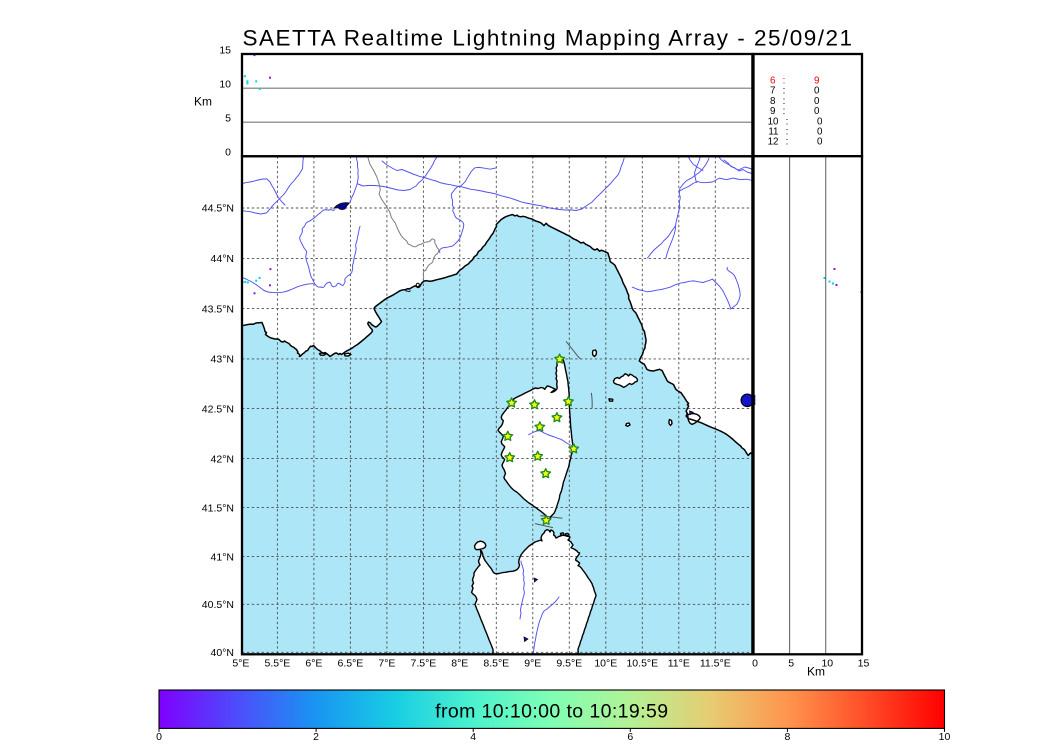  What do you see at coordinates (313, 664) in the screenshot?
I see `svg-text: 6°E` at bounding box center [313, 664].